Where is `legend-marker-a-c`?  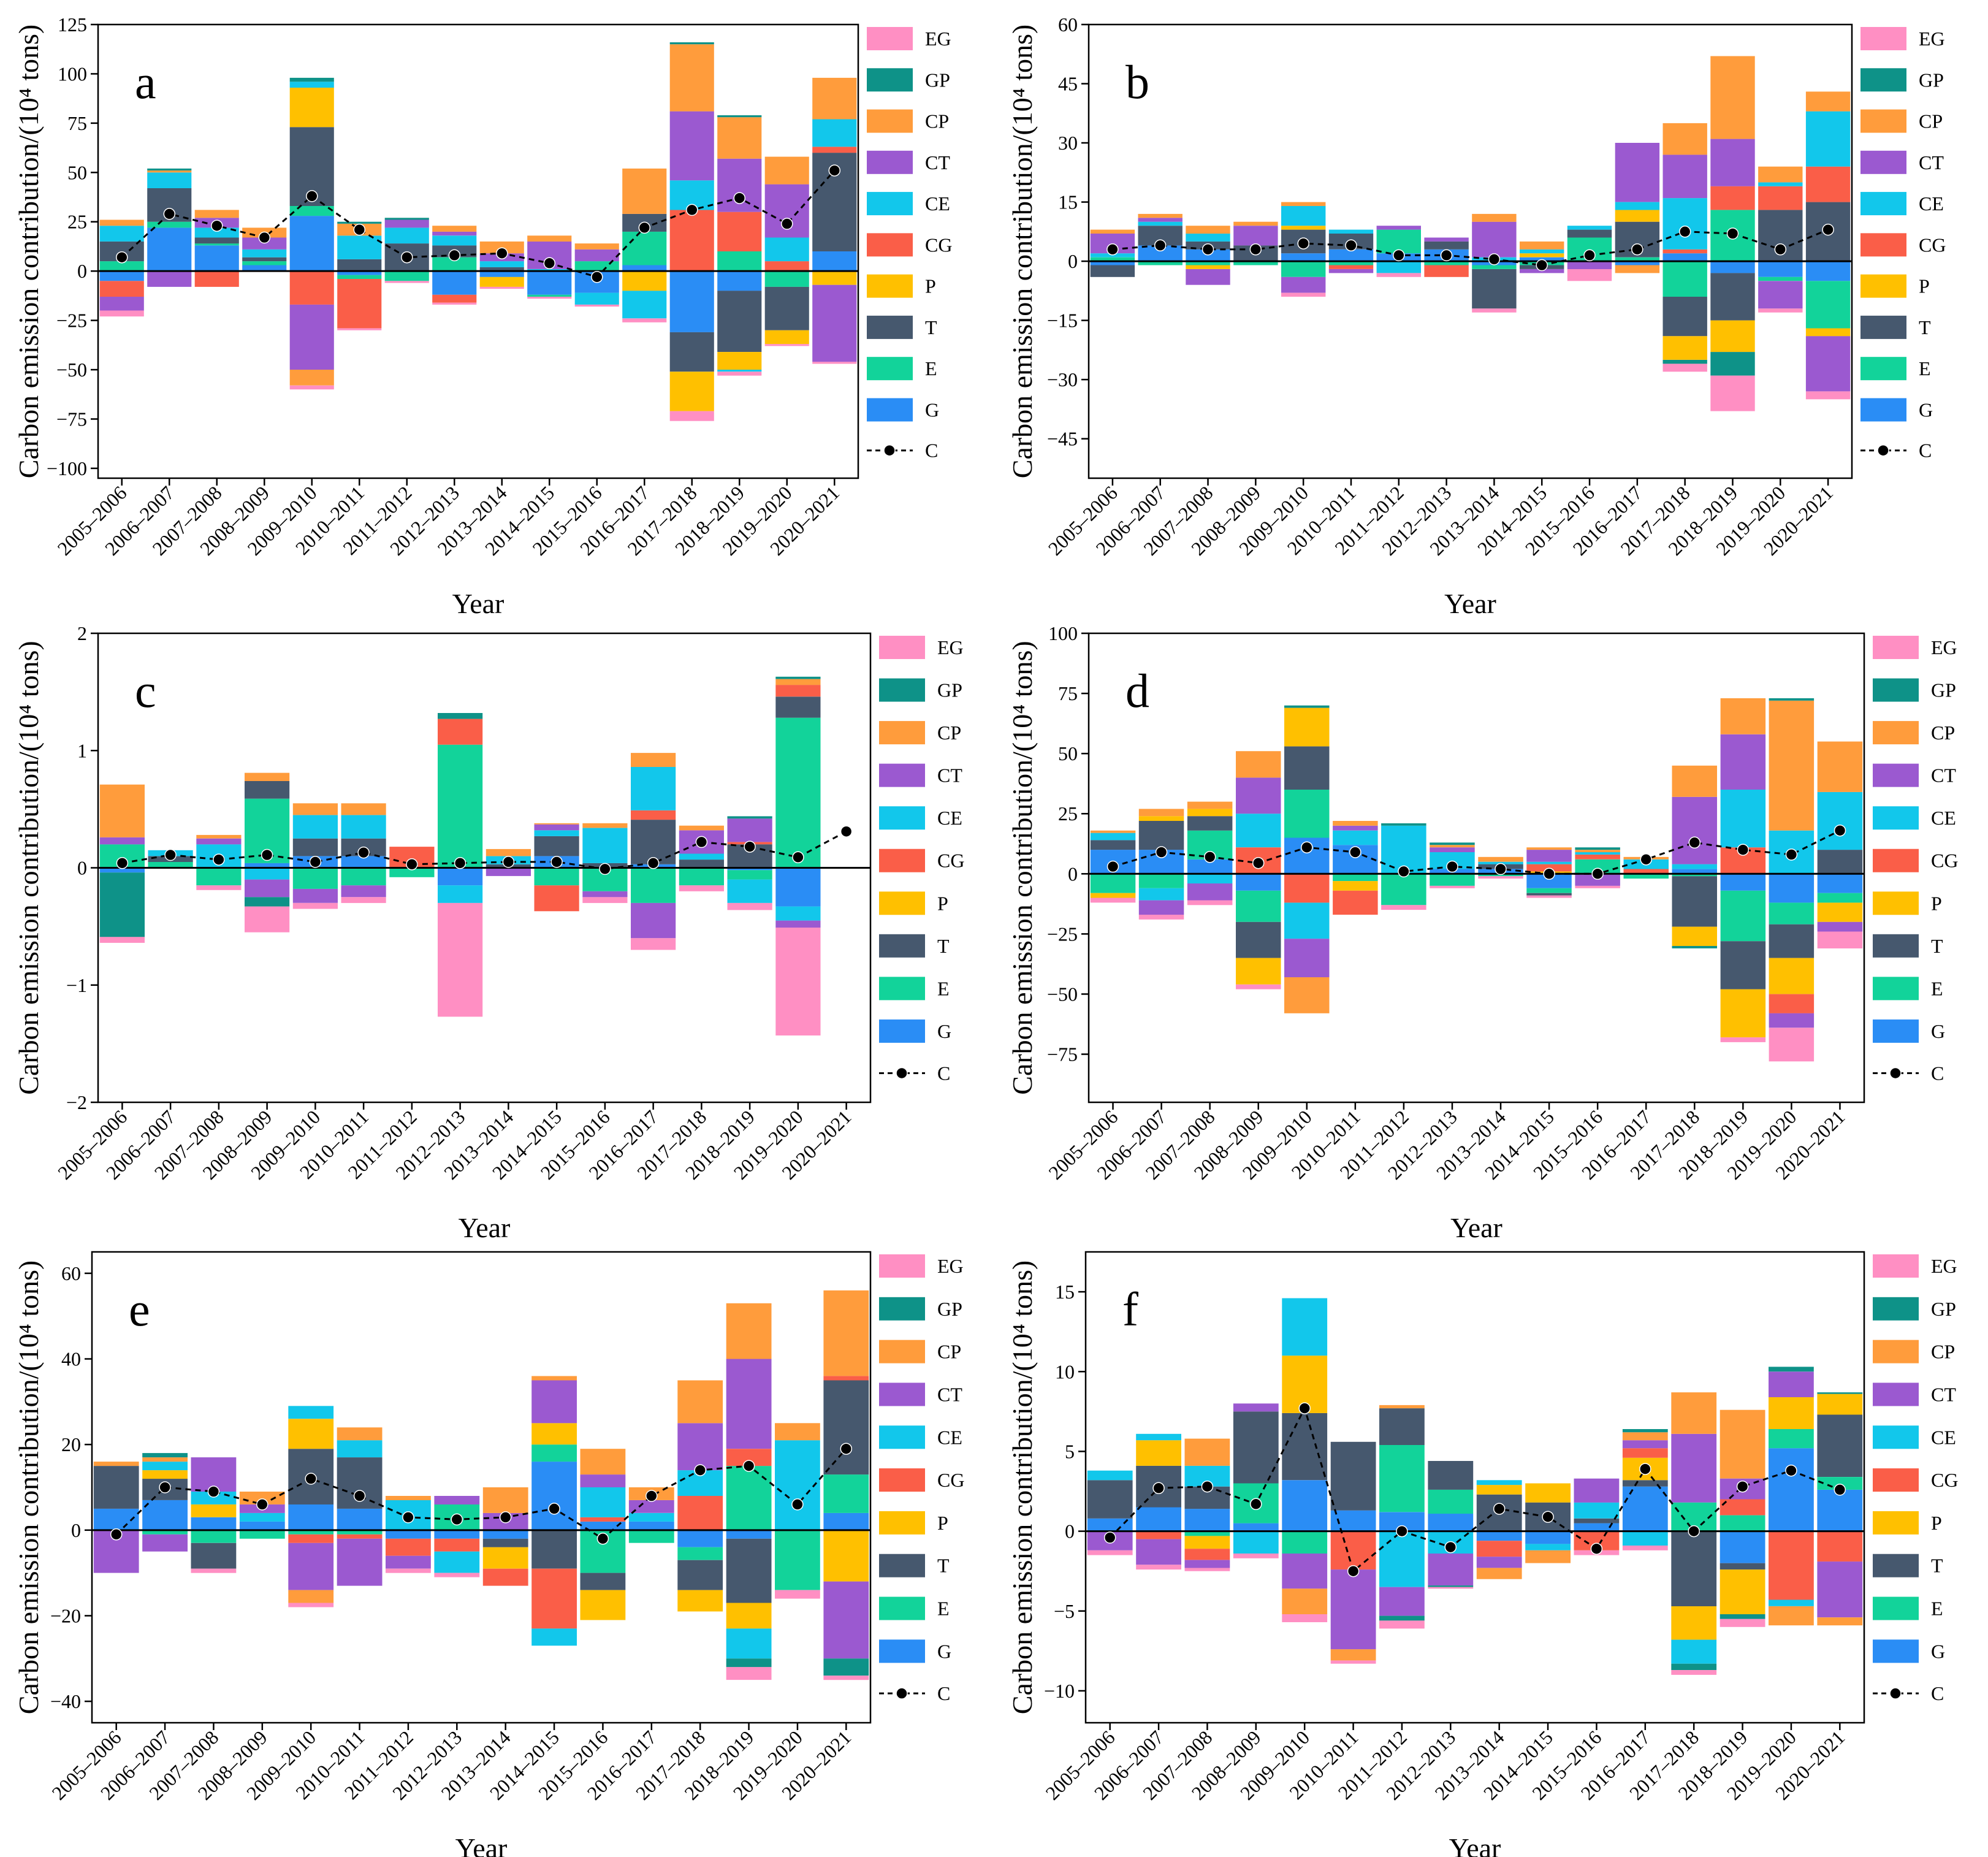 legend-marker-a-c is located at coordinates (889, 450).